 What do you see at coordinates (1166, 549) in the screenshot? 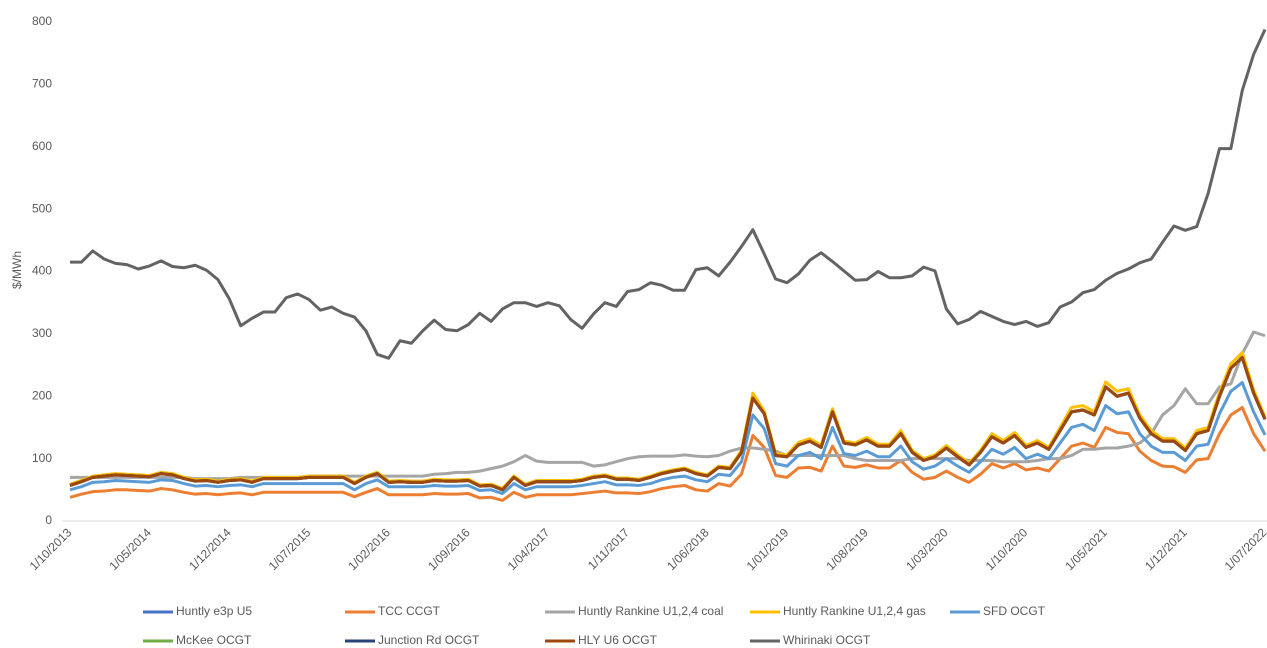
I see `x-tick-label: 1/12/2021` at bounding box center [1166, 549].